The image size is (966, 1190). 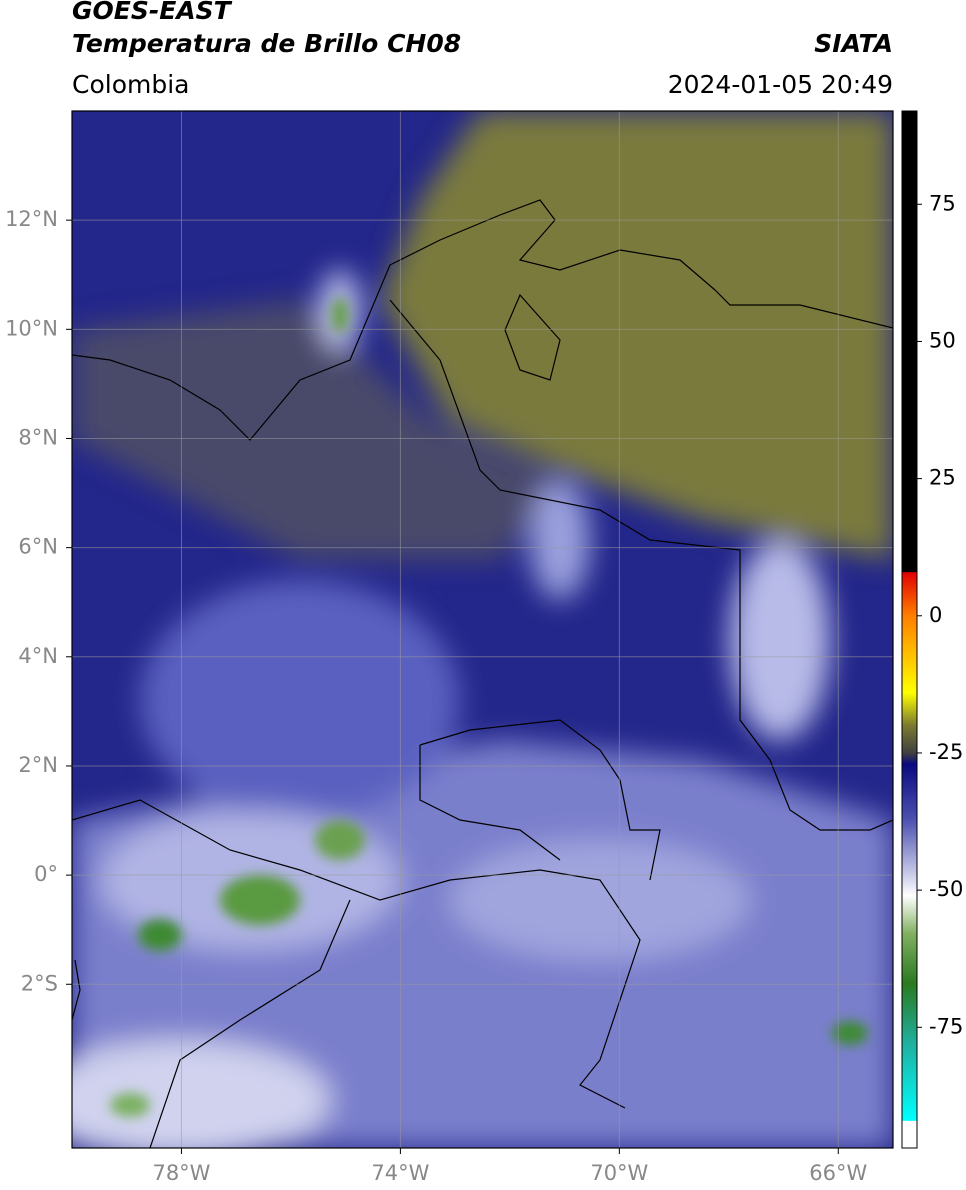 What do you see at coordinates (946, 752) in the screenshot?
I see `colorbar-tick-label: -25` at bounding box center [946, 752].